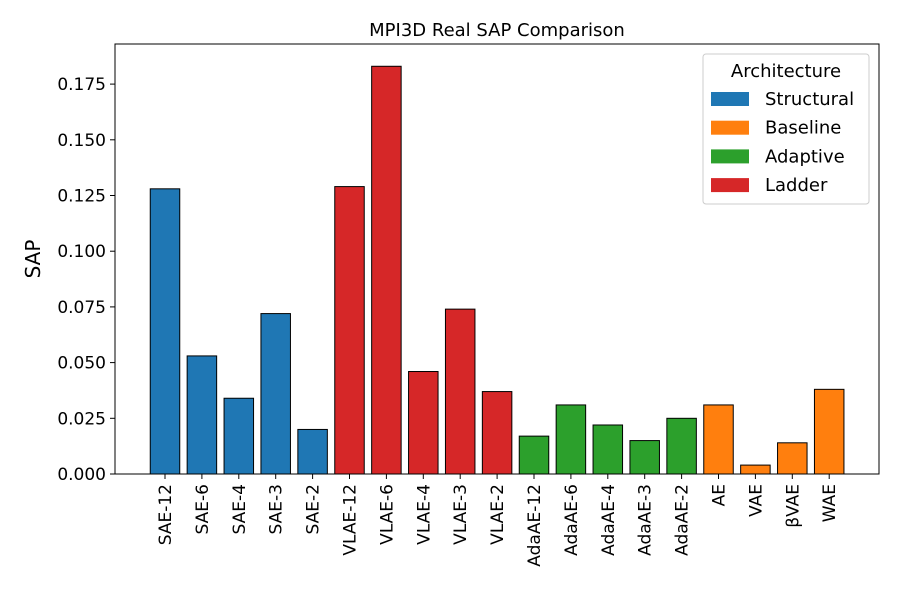 This screenshot has height=600, width=900. I want to click on x-tick-label: VLAE-12, so click(351, 520).